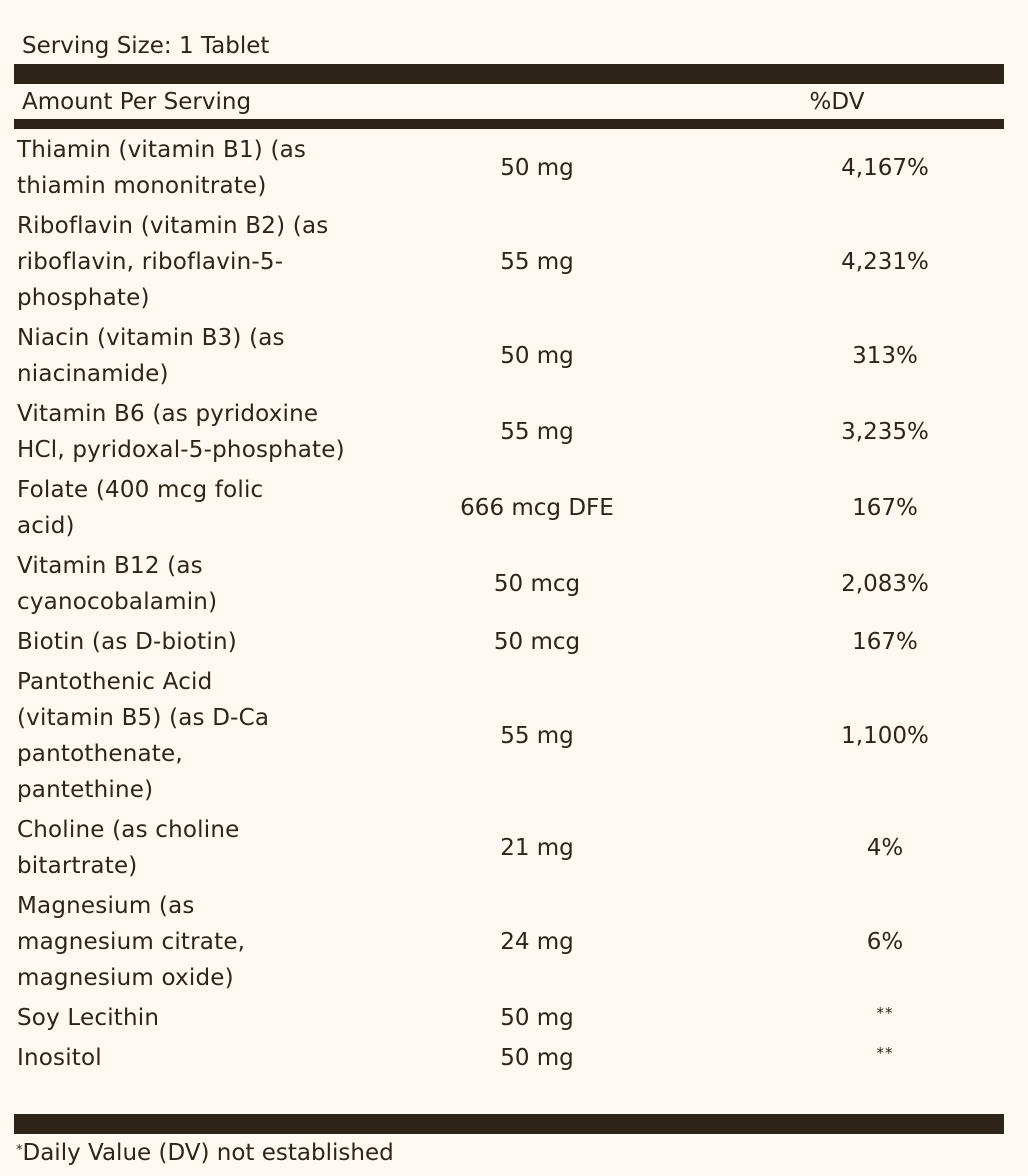 Image resolution: width=1028 pixels, height=1176 pixels. I want to click on table-row: Soy Lecithin 50 mg **, so click(509, 1018).